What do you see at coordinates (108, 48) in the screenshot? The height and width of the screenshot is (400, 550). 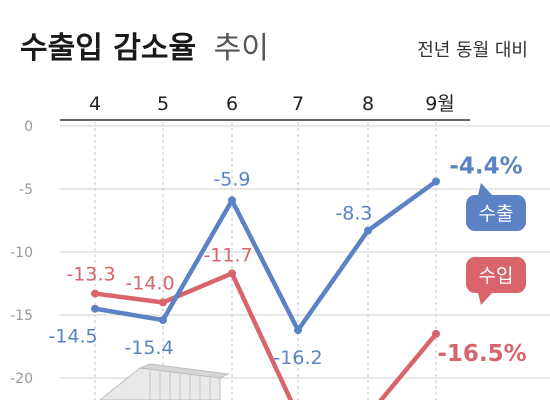 I see `chart-title-bold: 수출입 감소율` at bounding box center [108, 48].